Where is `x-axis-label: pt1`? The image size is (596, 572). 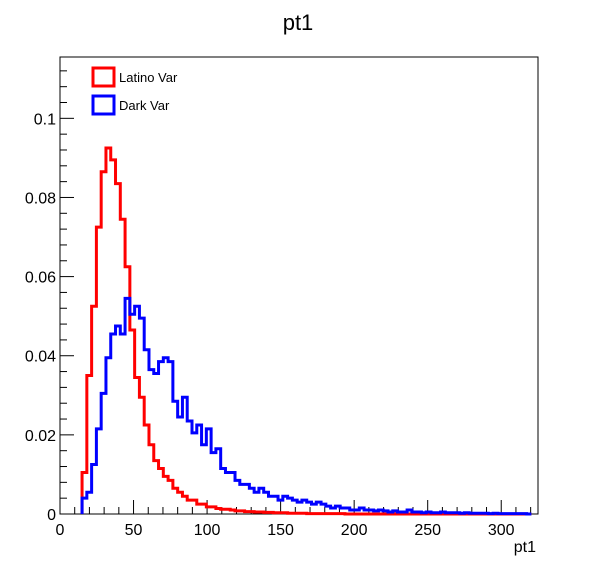 x-axis-label: pt1 is located at coordinates (525, 547).